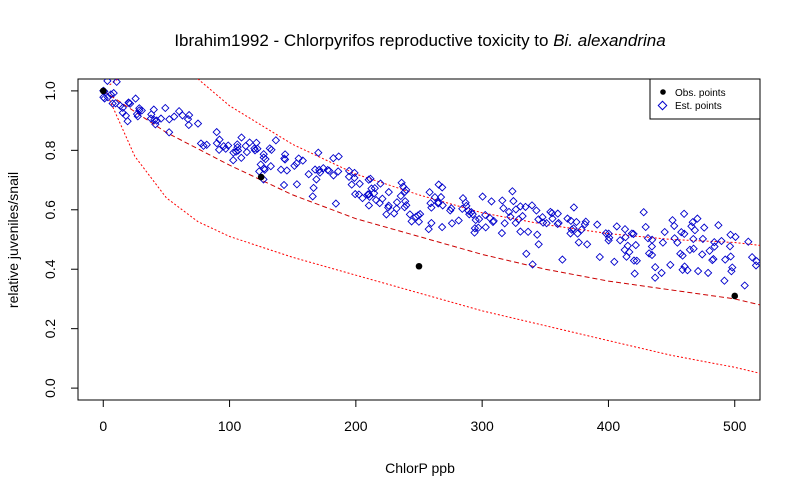 This screenshot has height=499, width=800. Describe the element at coordinates (13, 240) in the screenshot. I see `y-axis-label: relative juveniles/snail` at that location.